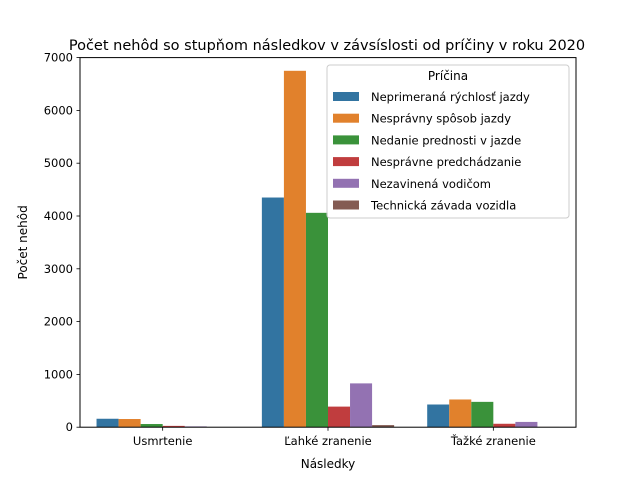 This screenshot has width=640, height=484. What do you see at coordinates (448, 76) in the screenshot?
I see `legend-title: Príčina` at bounding box center [448, 76].